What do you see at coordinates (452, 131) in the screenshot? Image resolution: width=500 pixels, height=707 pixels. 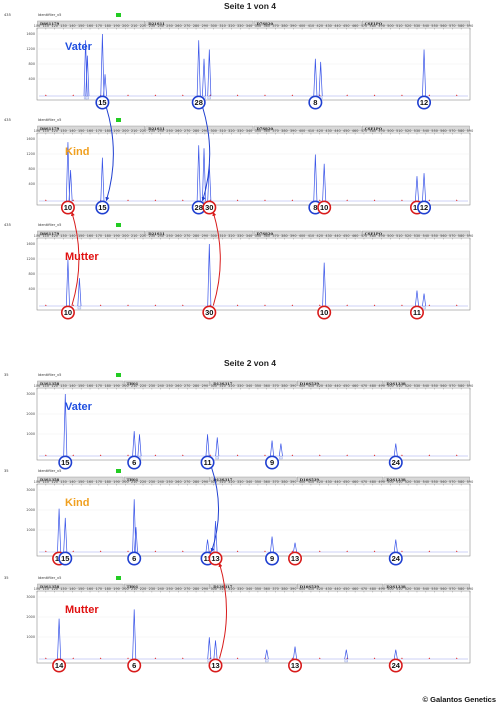 I see `x-tick-label: 570` at bounding box center [452, 131].